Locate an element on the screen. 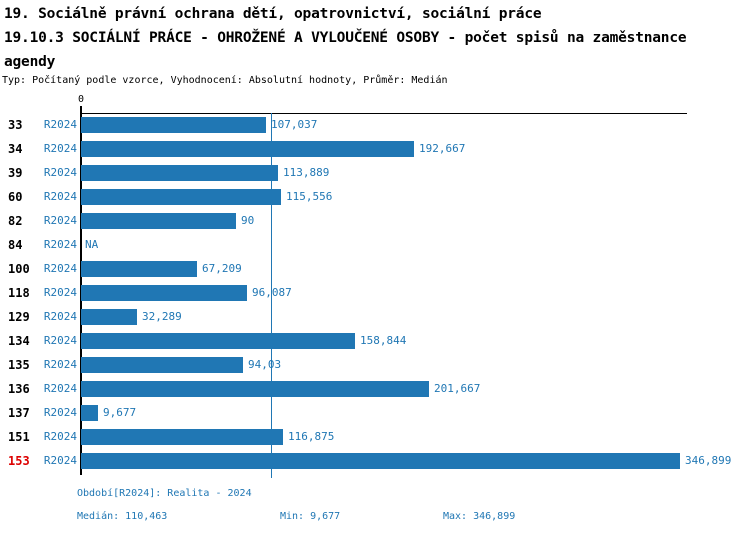  row-id-label: 118 is located at coordinates (19, 293).